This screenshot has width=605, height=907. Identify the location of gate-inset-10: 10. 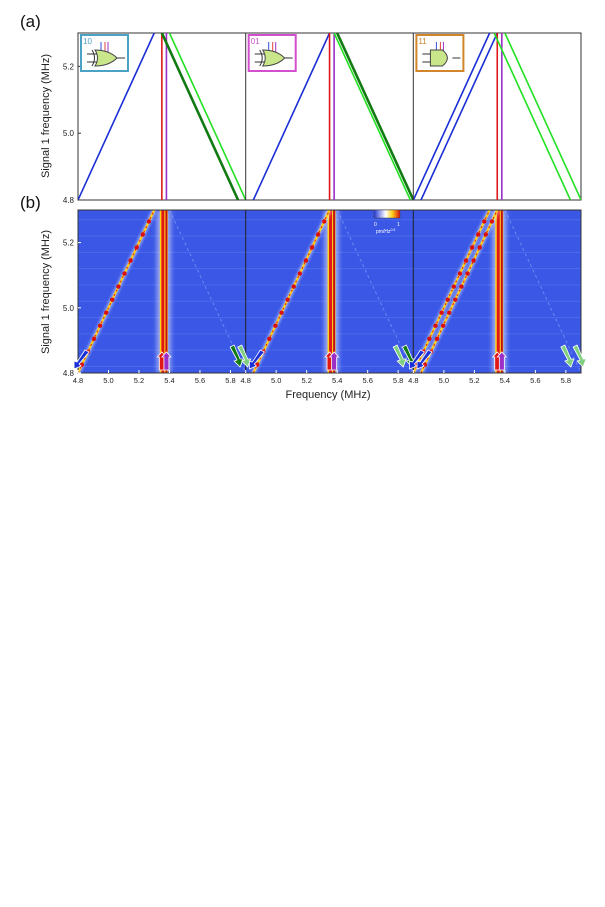
(104, 53).